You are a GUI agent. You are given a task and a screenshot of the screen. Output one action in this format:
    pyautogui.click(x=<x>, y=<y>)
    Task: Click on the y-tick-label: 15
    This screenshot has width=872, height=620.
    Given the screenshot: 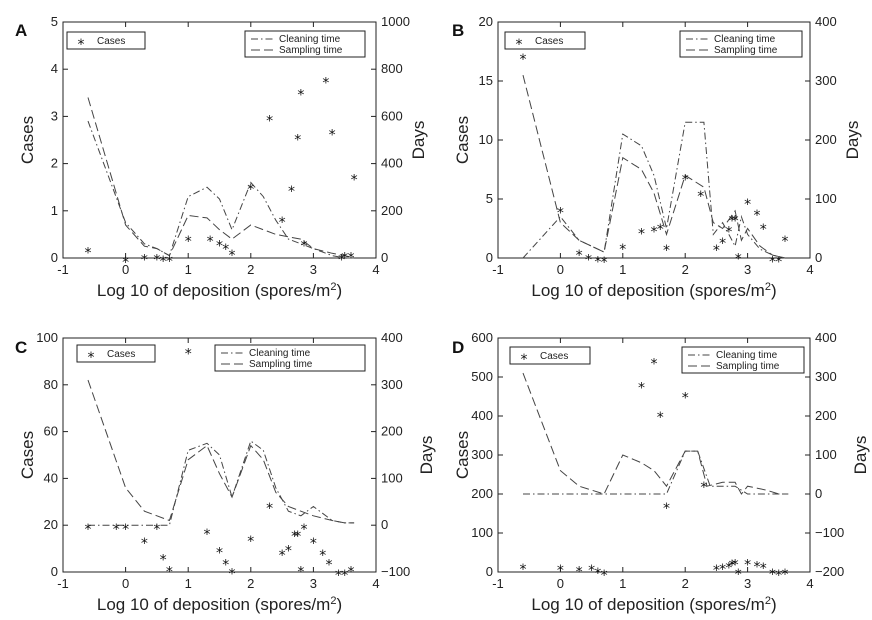 What is the action you would take?
    pyautogui.click(x=486, y=80)
    